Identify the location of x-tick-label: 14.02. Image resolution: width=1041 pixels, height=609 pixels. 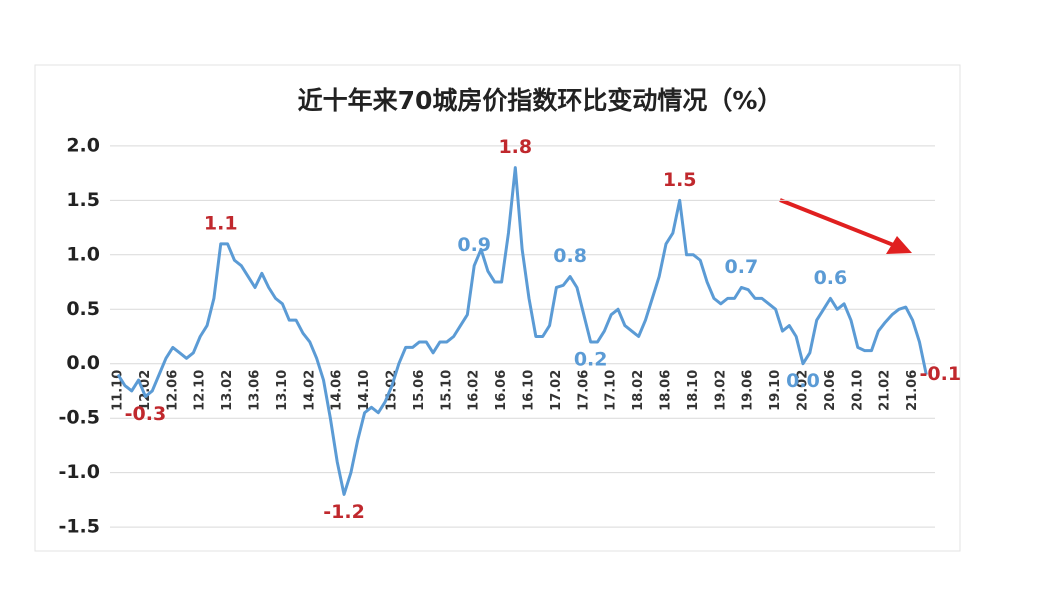
(309, 390).